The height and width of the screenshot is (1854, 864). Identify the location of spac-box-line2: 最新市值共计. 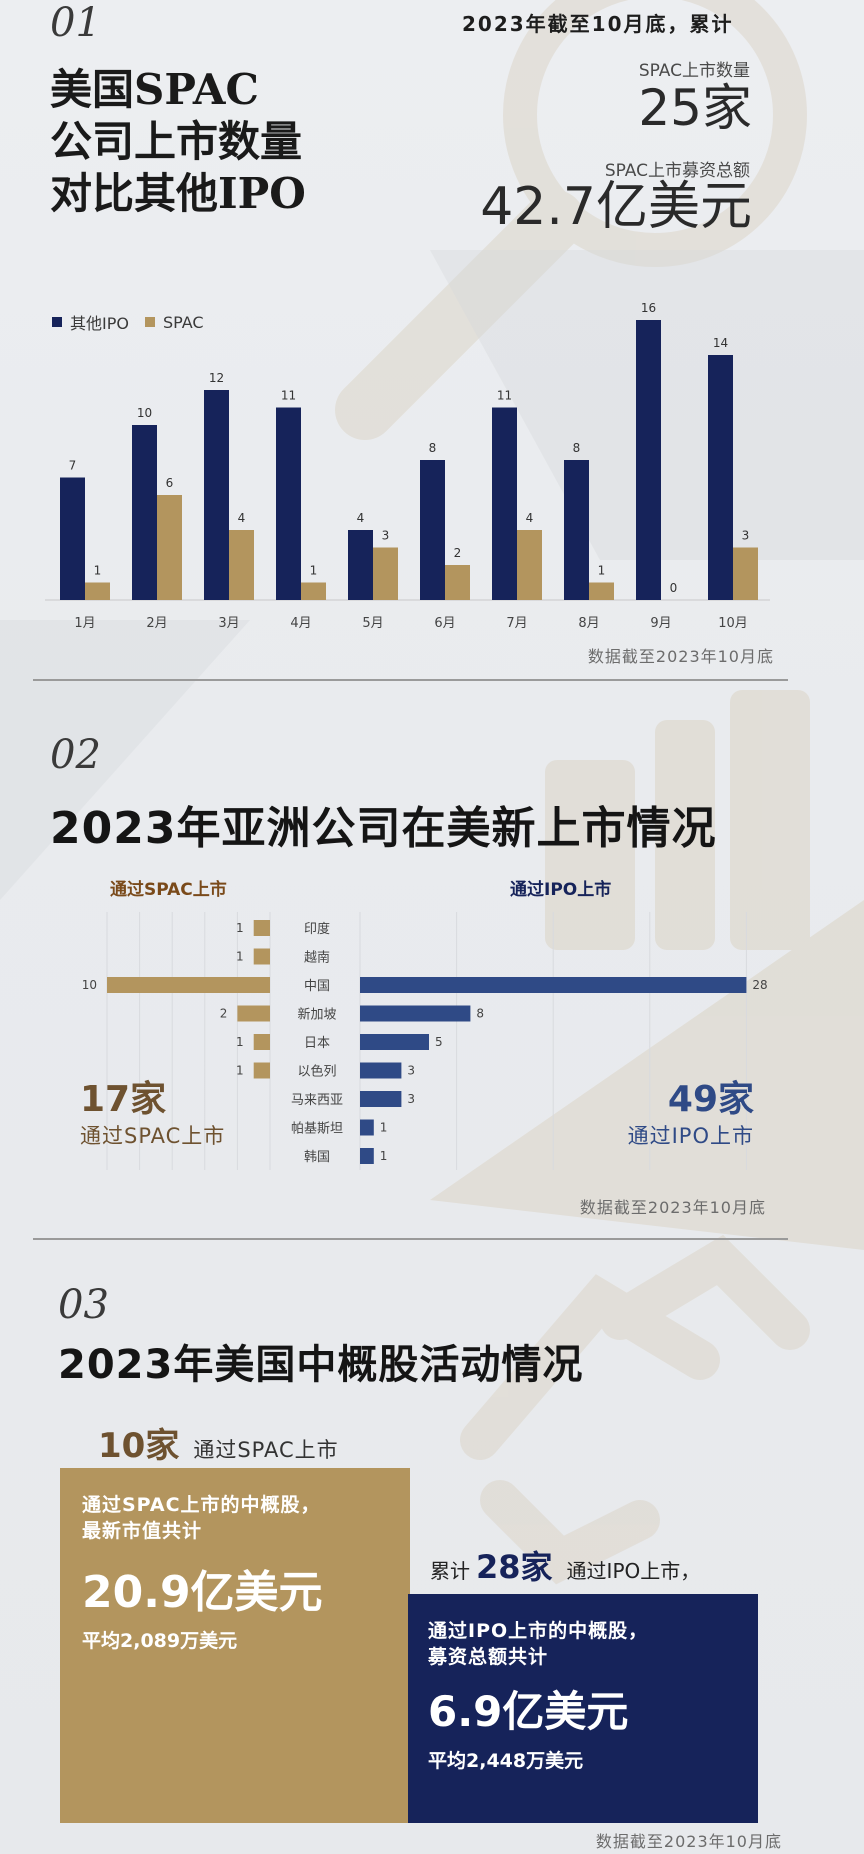
(142, 1531).